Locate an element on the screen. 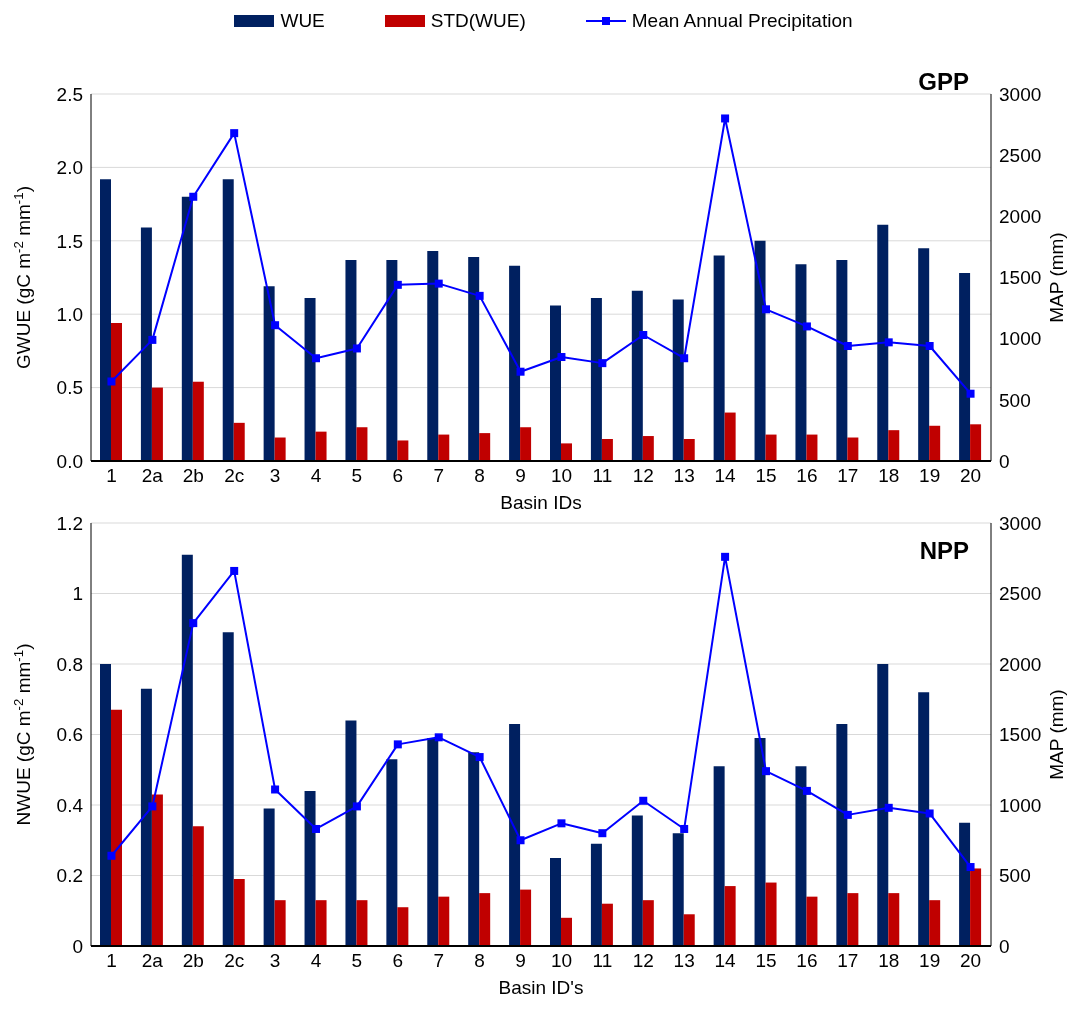  x-axis-title: Basin ID's is located at coordinates (541, 987).